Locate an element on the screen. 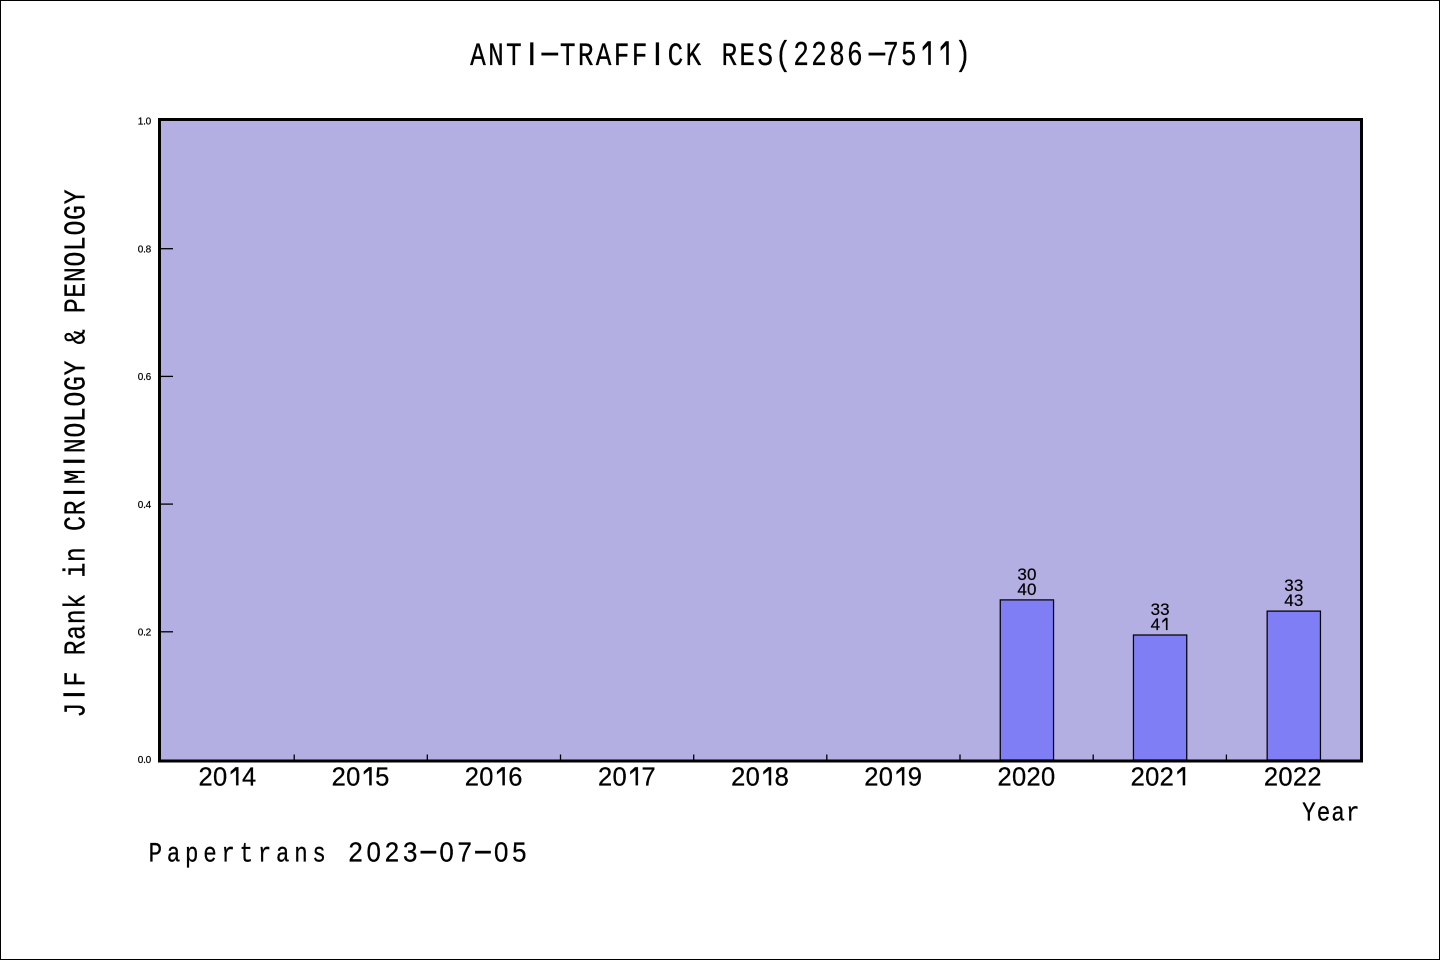 The height and width of the screenshot is (965, 1440). svg-text: t is located at coordinates (246, 854).